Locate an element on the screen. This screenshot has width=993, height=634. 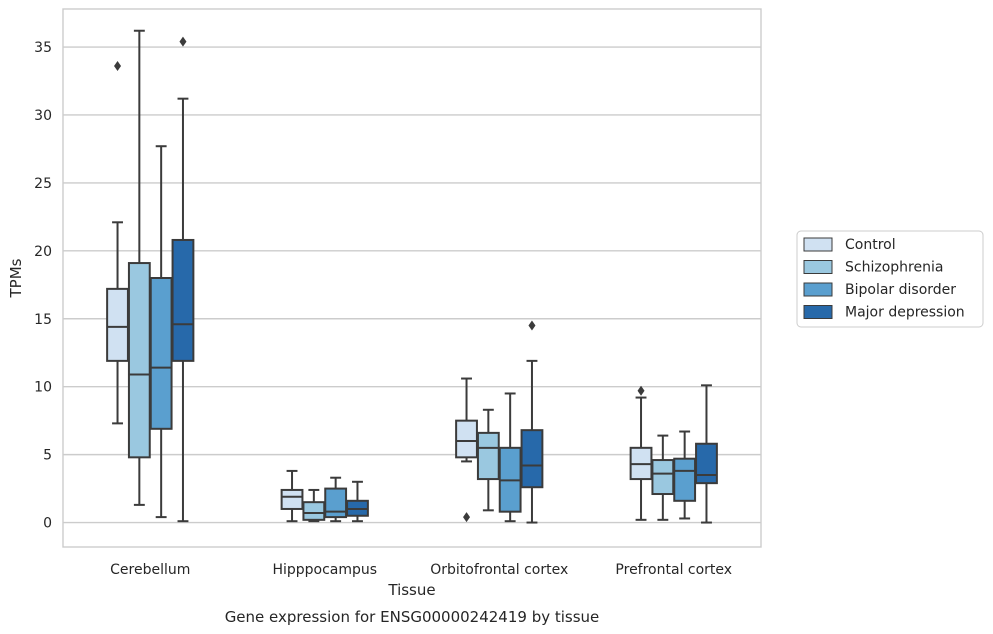
x-axis-label: Tissue is located at coordinates (411, 590).